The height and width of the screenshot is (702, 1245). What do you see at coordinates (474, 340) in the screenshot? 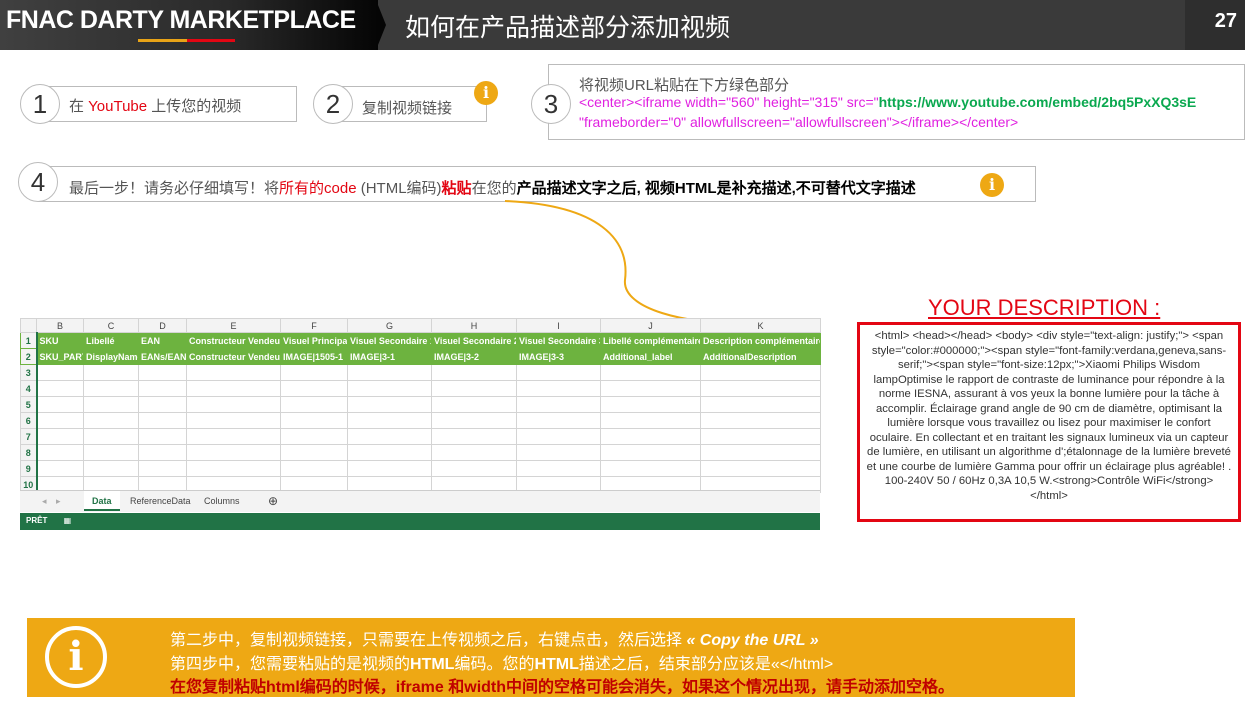
I see `cell: Visuel Secondaire 2` at bounding box center [474, 340].